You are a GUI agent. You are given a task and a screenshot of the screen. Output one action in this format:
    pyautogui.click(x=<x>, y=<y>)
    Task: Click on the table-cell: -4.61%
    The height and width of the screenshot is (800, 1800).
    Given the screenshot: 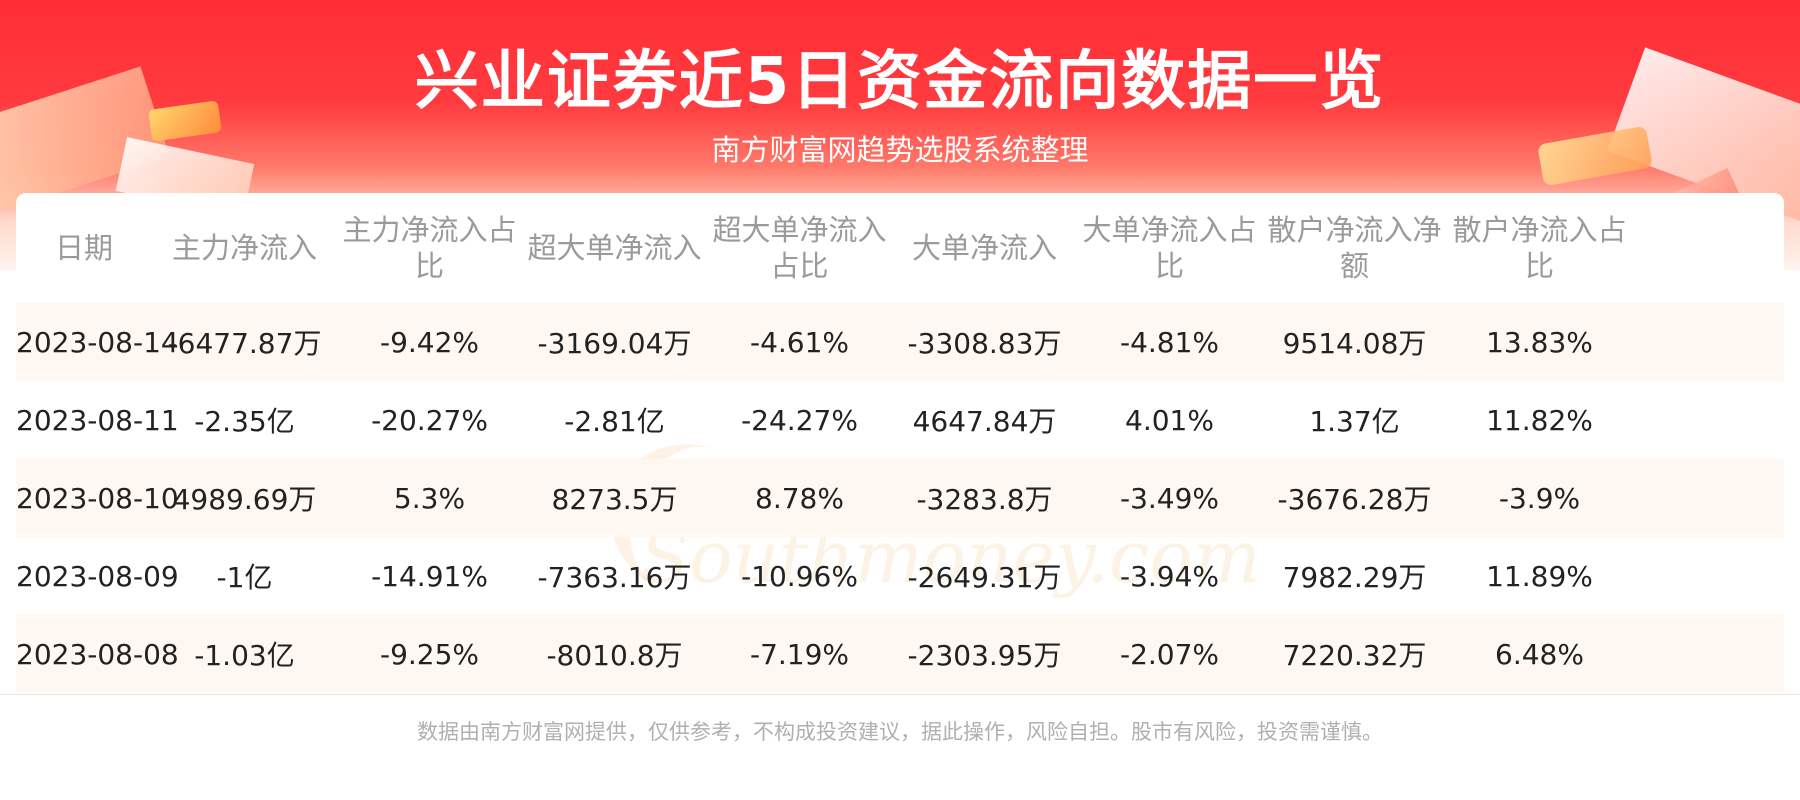 What is the action you would take?
    pyautogui.click(x=799, y=342)
    